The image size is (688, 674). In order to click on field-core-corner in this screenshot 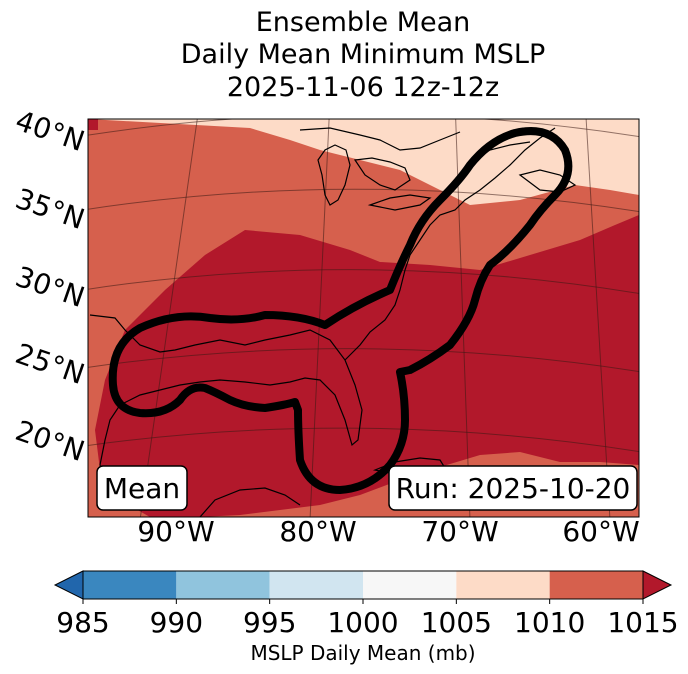, I will do `click(93, 124)`.